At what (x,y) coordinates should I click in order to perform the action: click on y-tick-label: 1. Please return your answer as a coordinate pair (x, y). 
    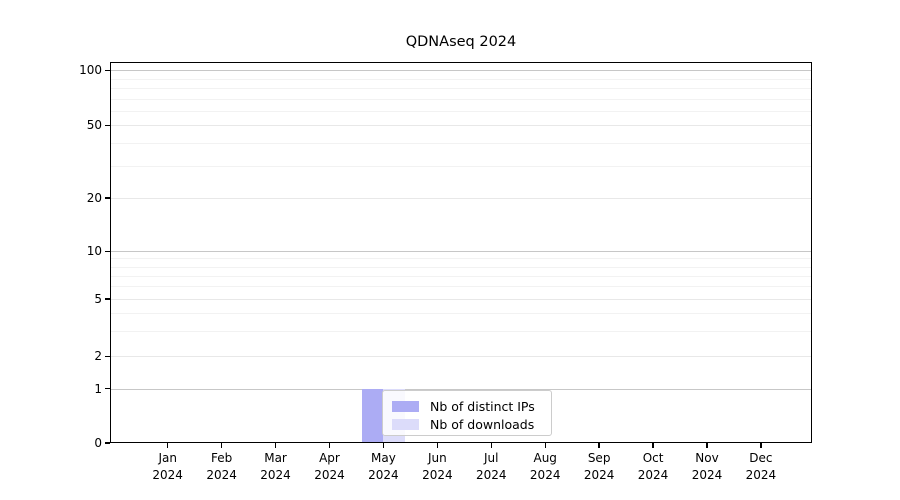
    Looking at the image, I should click on (98, 388).